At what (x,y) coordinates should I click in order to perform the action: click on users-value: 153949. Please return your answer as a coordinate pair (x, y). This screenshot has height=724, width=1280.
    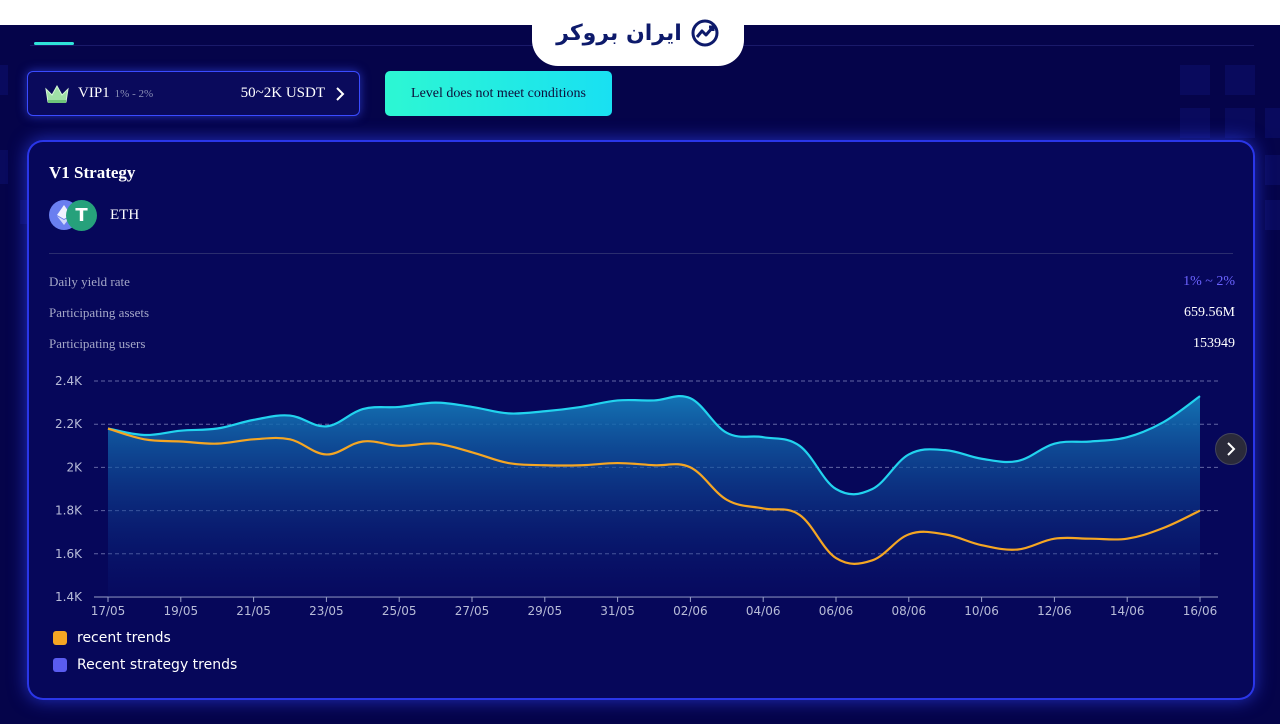
    Looking at the image, I should click on (1214, 343).